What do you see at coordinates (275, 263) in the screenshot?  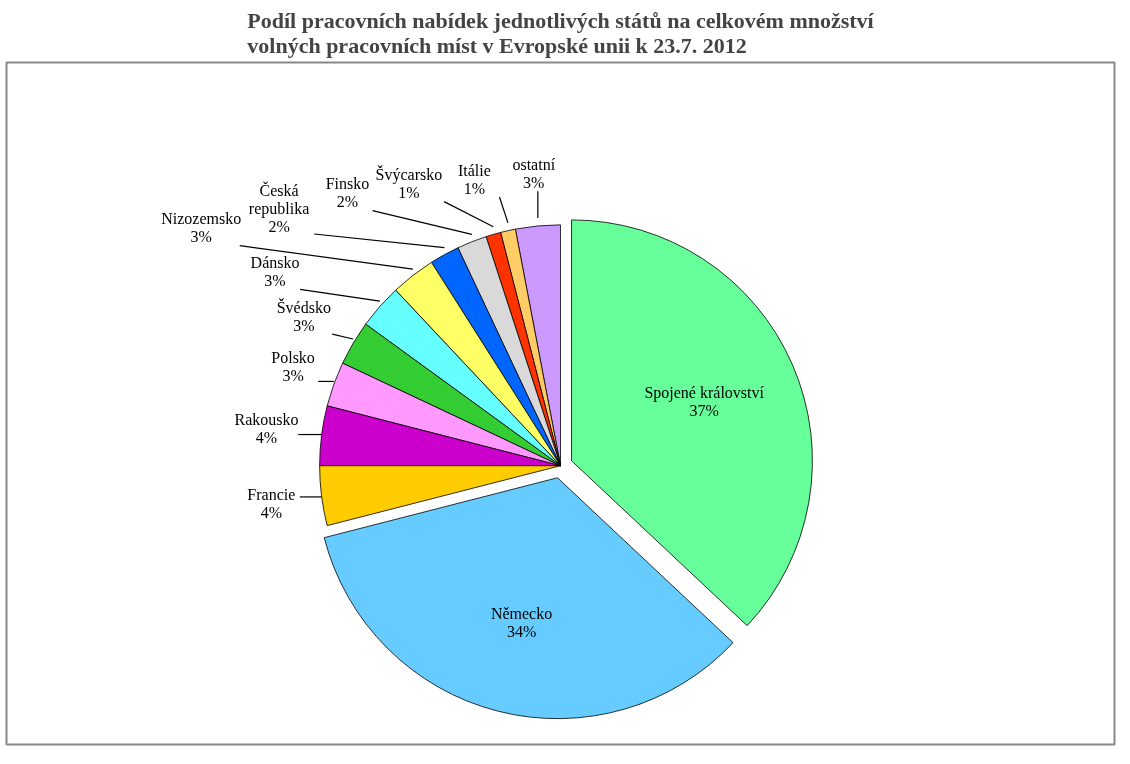 I see `slice-label: Dánsko` at bounding box center [275, 263].